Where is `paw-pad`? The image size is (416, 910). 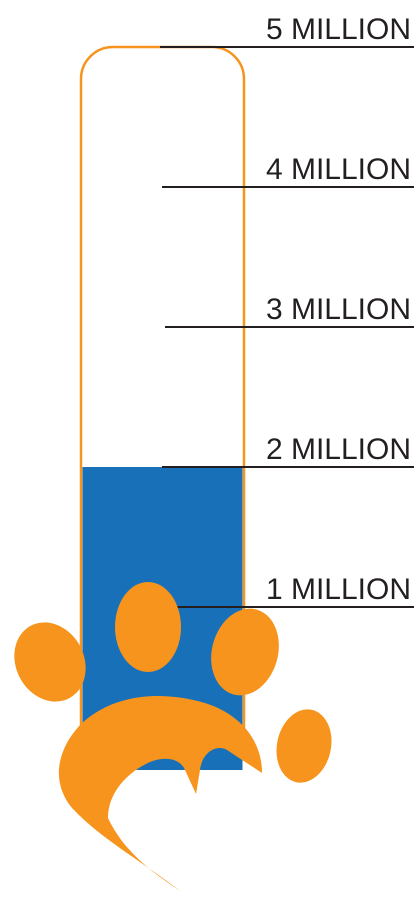 paw-pad is located at coordinates (160, 793).